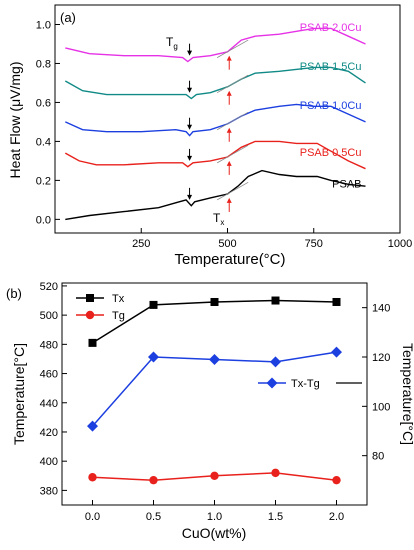 The height and width of the screenshot is (550, 414). I want to click on panel-b-series-line, so click(214, 321).